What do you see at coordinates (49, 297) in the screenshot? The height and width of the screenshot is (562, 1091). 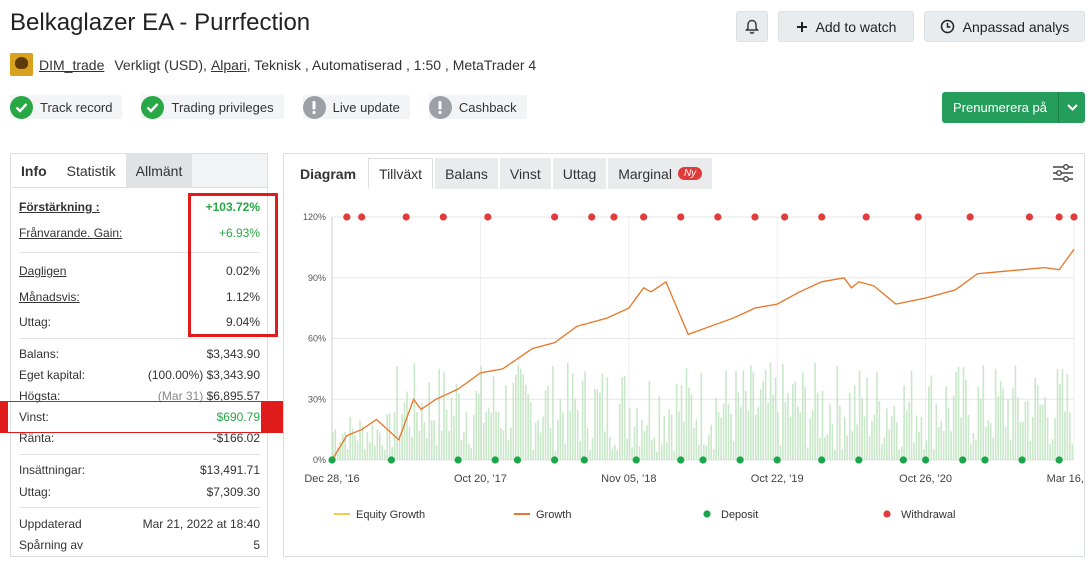 I see `stat-label: Månadsvis:` at bounding box center [49, 297].